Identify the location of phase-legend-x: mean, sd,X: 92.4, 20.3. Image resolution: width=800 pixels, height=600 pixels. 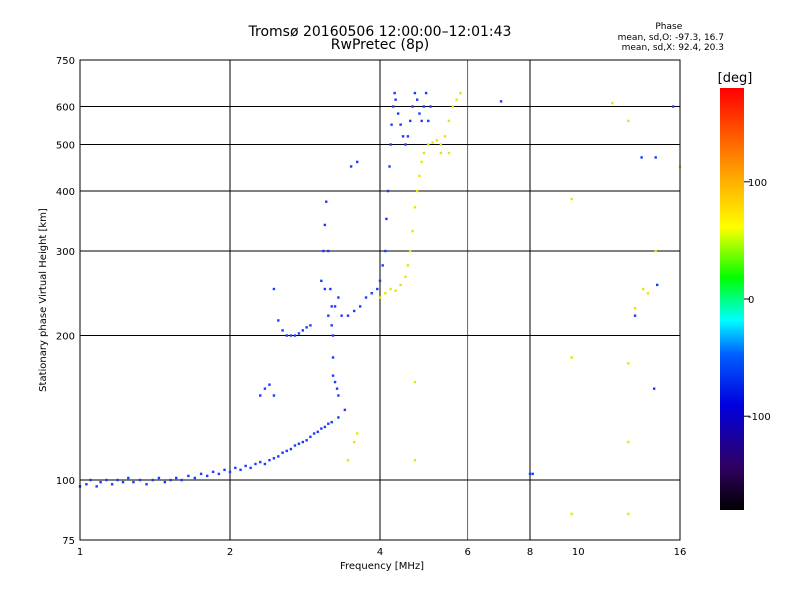
(672, 48).